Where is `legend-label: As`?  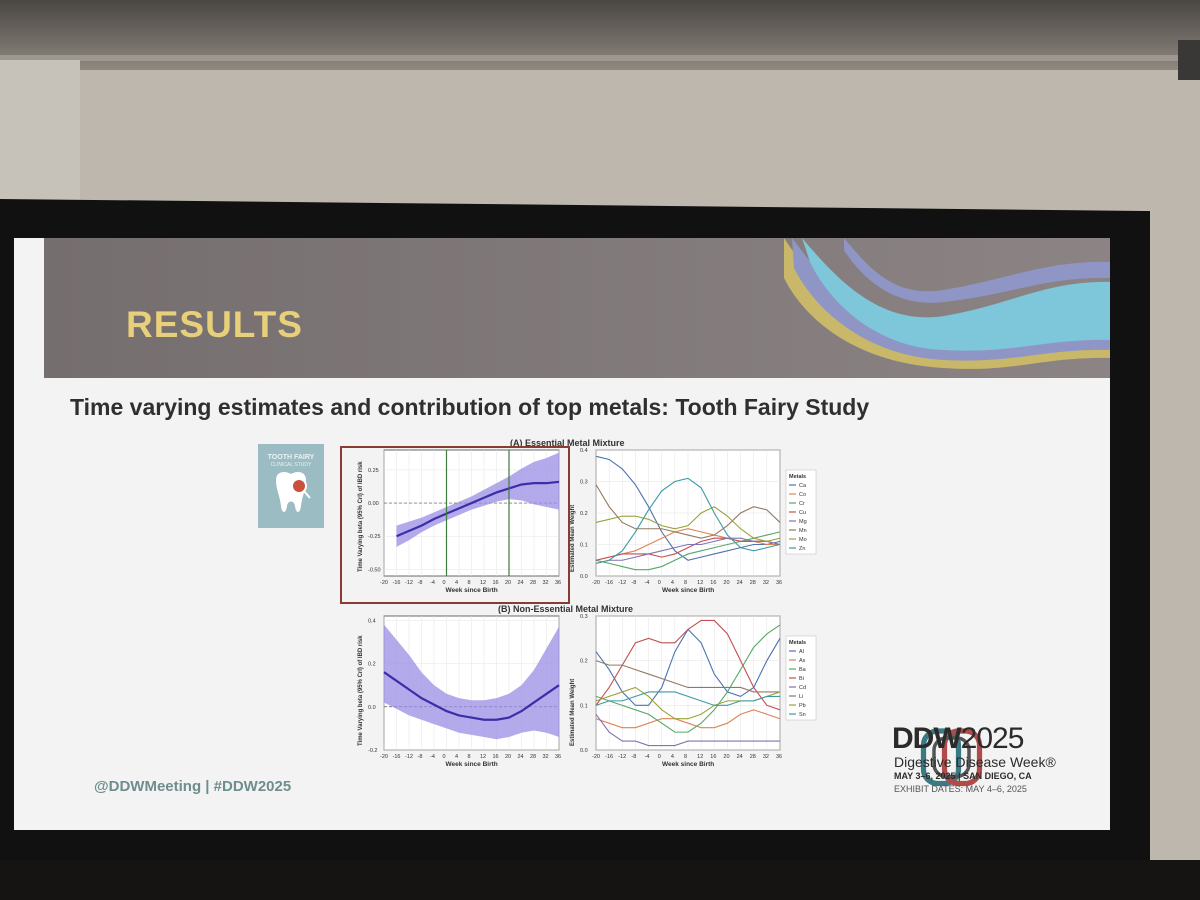
legend-label: As is located at coordinates (802, 661).